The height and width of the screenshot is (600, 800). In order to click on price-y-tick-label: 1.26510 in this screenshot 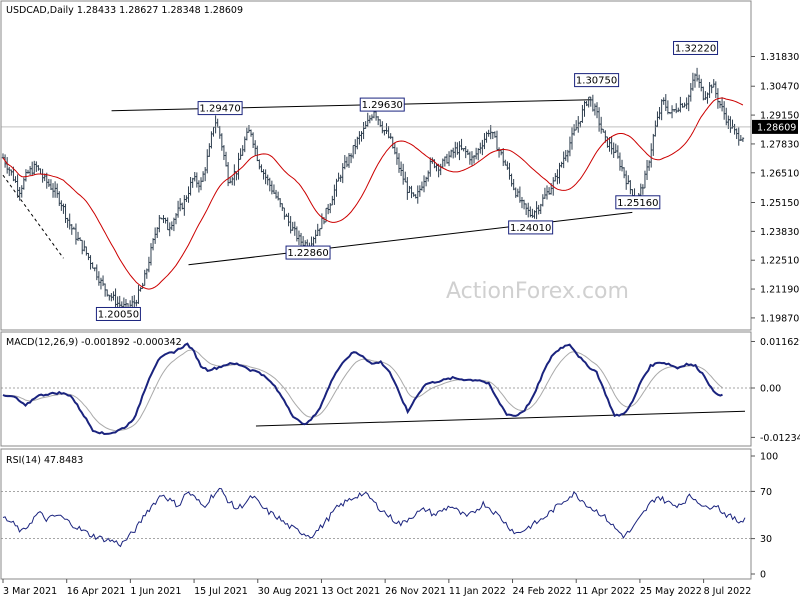, I will do `click(779, 173)`.